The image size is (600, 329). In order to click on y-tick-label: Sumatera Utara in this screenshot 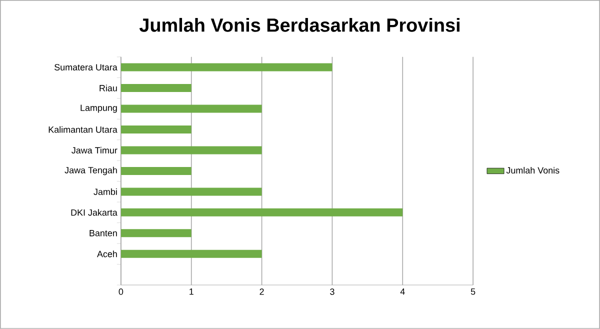, I will do `click(86, 67)`.